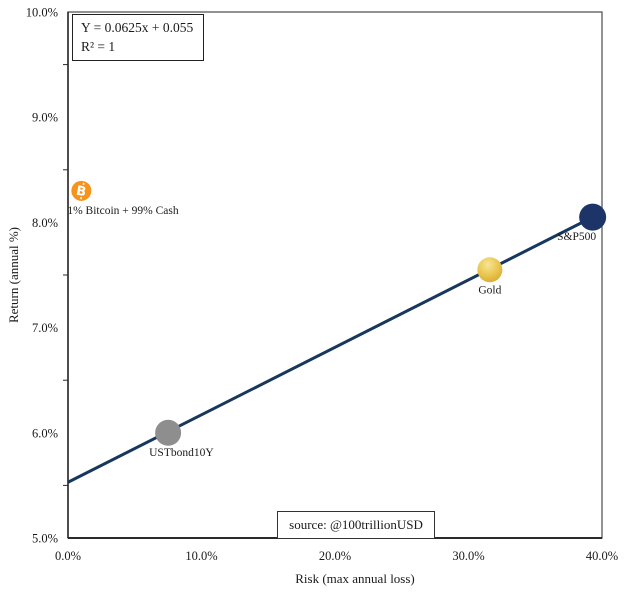 Image resolution: width=626 pixels, height=600 pixels. I want to click on r-squared-value: R² = 1, so click(98, 47).